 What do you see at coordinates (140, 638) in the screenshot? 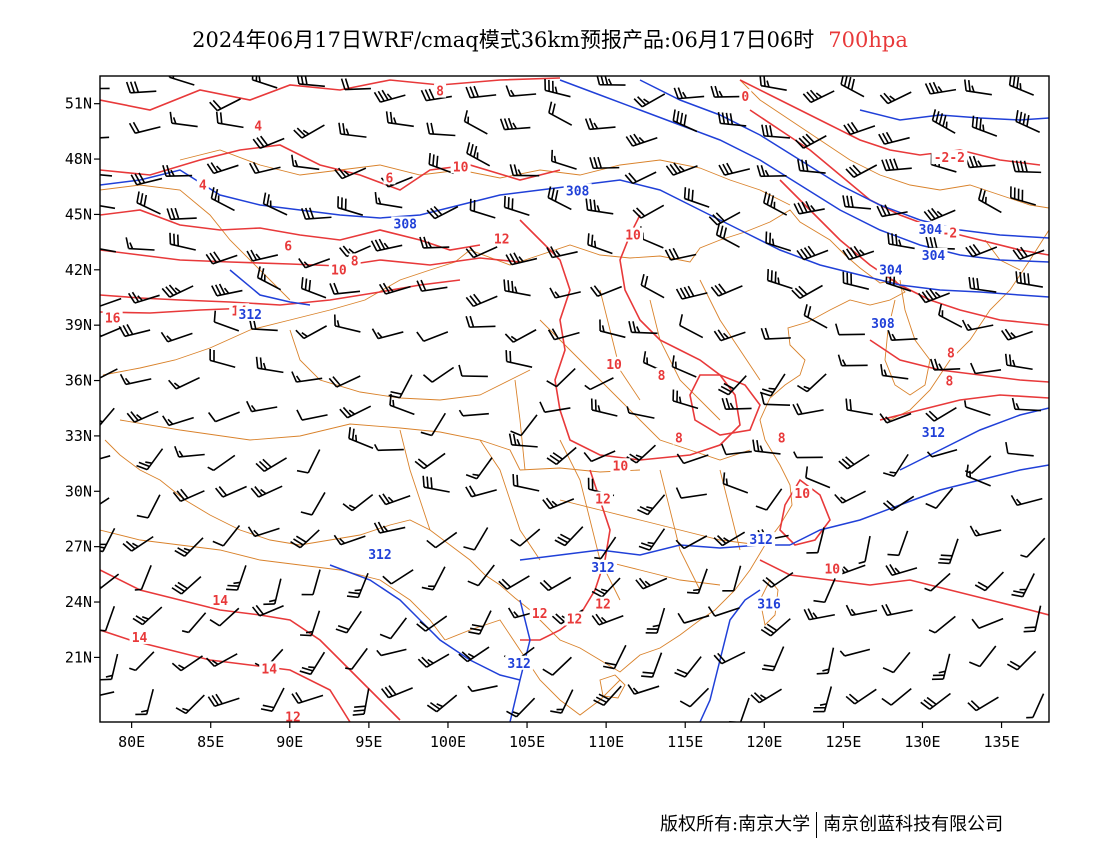
I see `temperature-contour-label: 14` at bounding box center [140, 638].